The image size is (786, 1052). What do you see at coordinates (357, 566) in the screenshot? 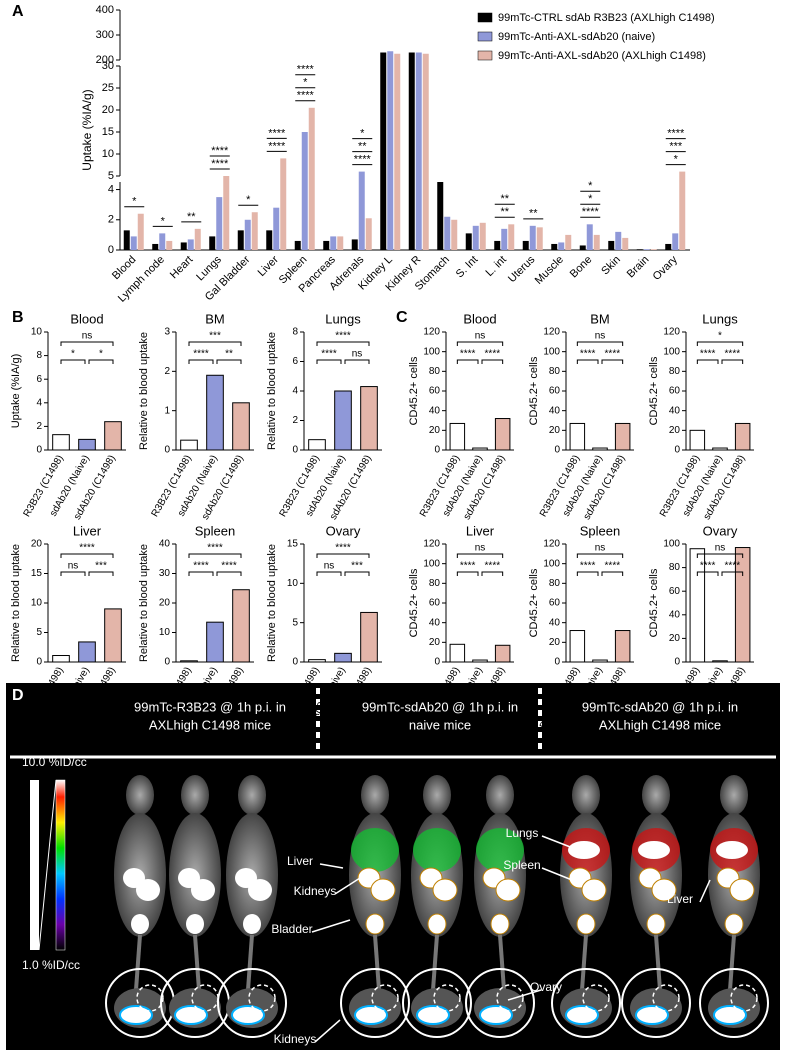
I see `sig-label: ***` at bounding box center [357, 566].